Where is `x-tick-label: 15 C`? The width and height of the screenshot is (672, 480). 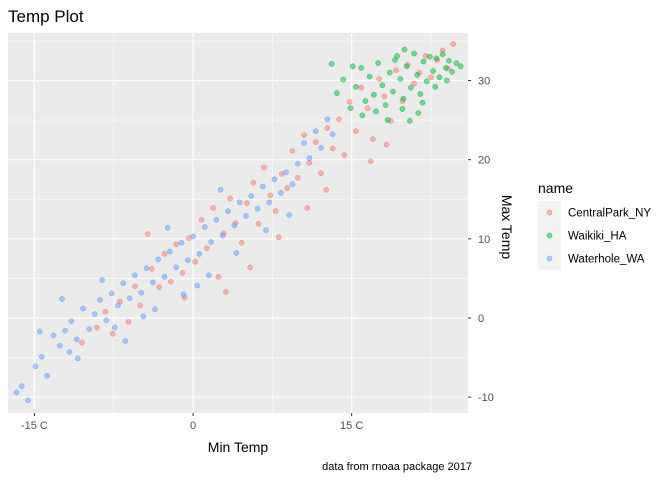
x-tick-label: 15 C is located at coordinates (351, 426).